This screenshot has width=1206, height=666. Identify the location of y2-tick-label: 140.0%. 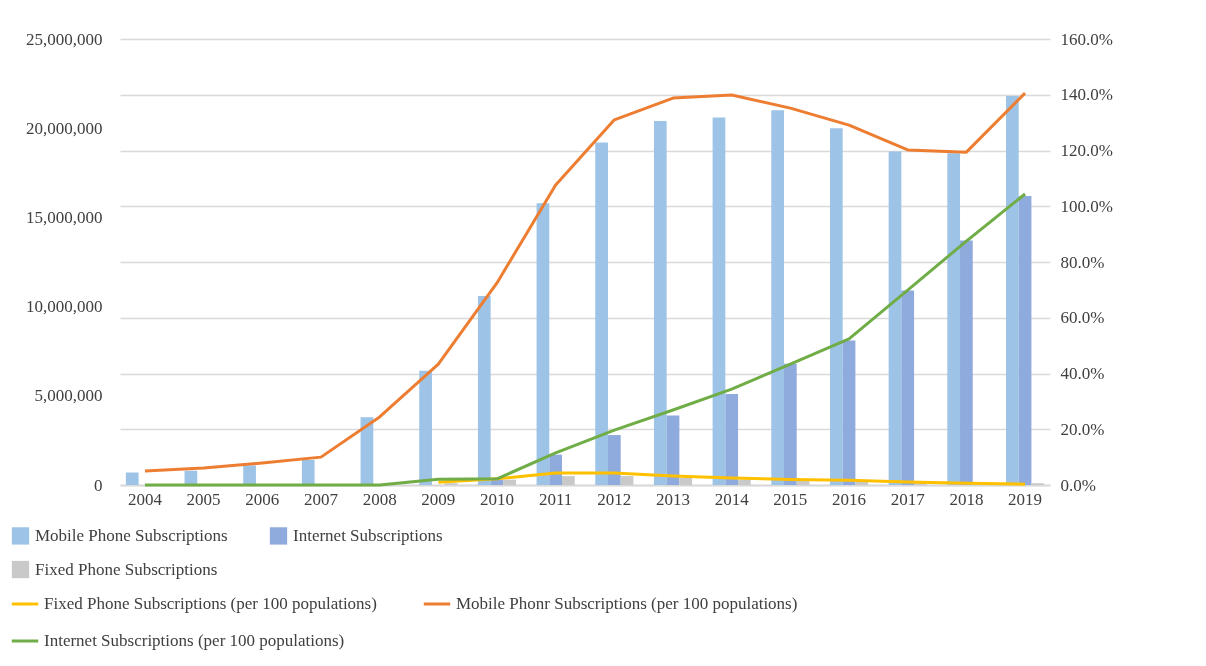
(1086, 95).